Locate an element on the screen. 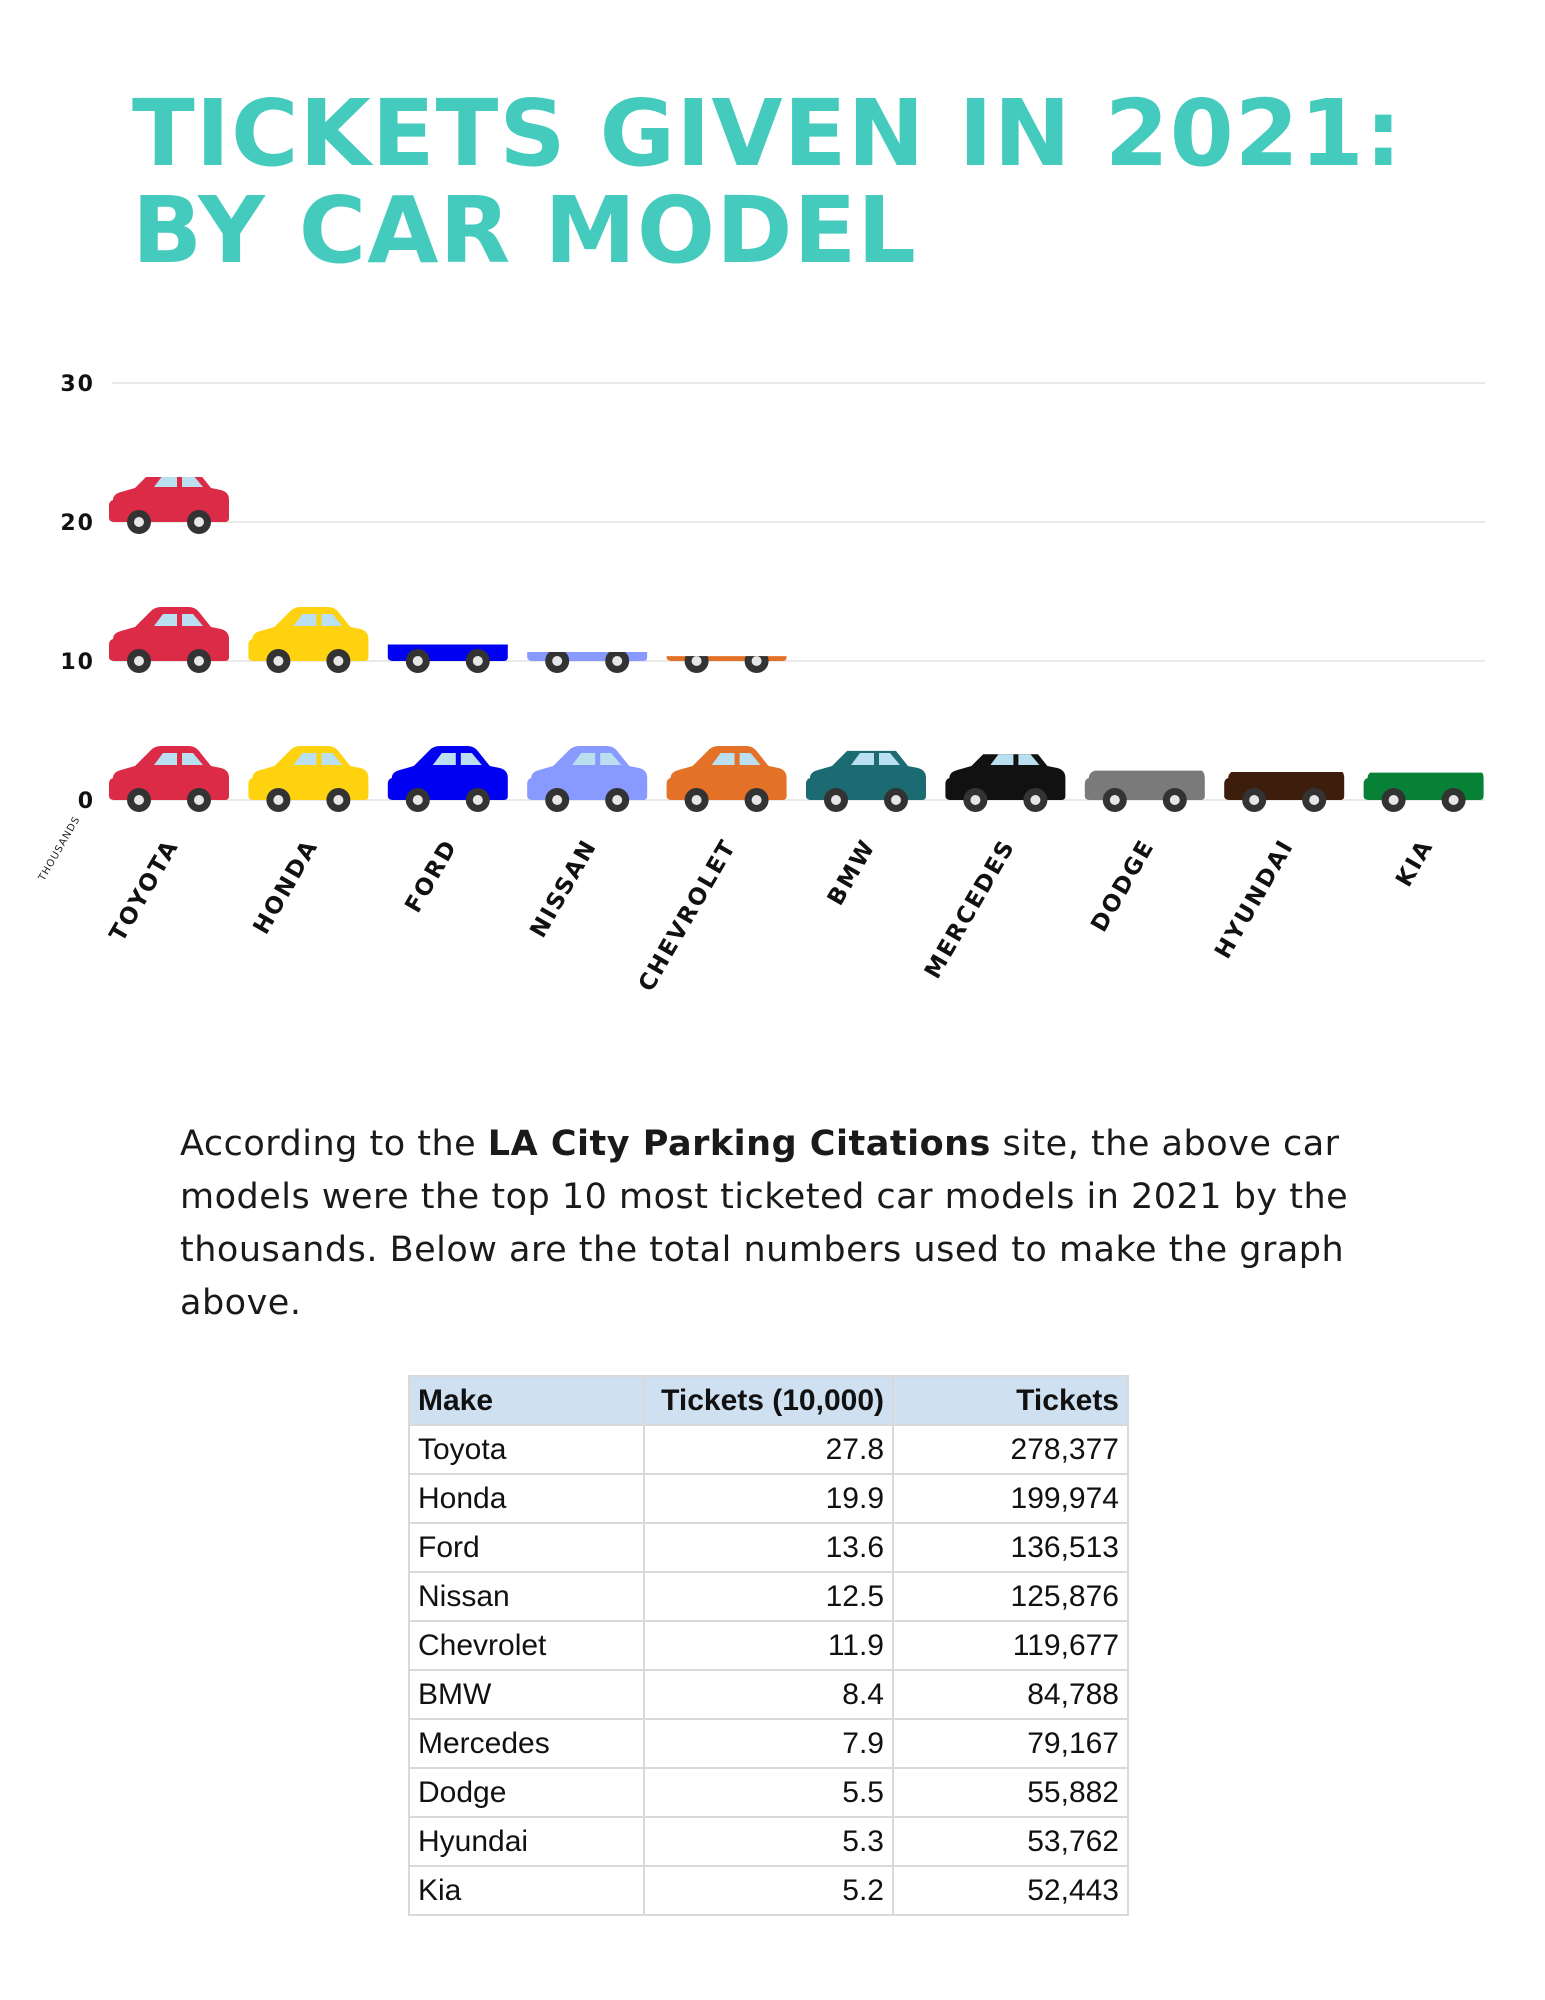 Image resolution: width=1545 pixels, height=2000 pixels. cell-tickets-10000: 7.9 is located at coordinates (768, 1743).